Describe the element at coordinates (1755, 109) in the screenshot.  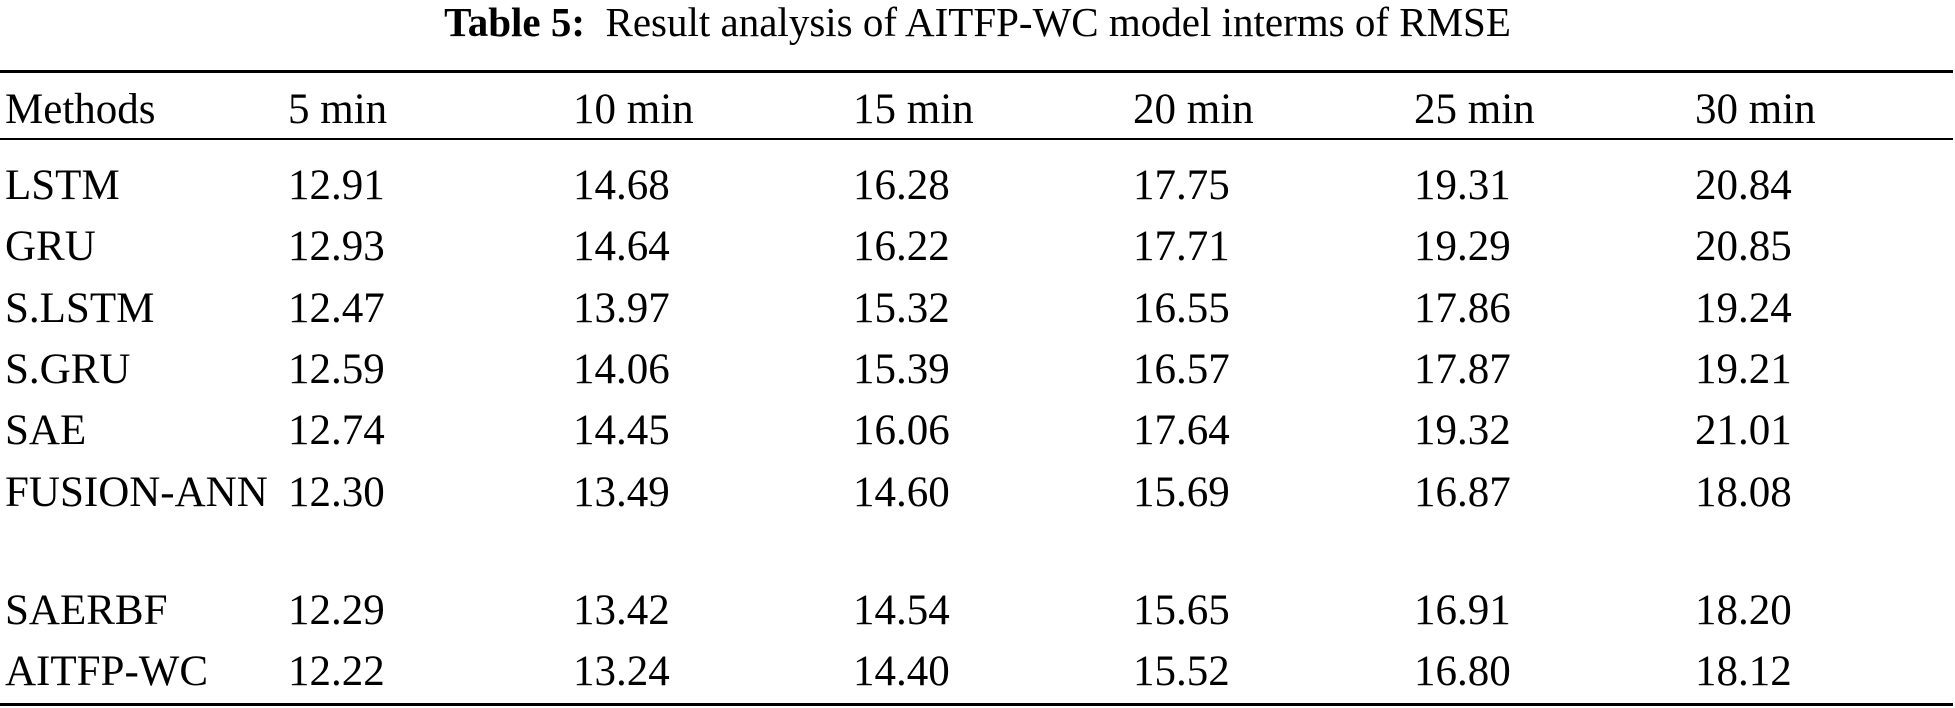
I see `header-30-min: 30 min` at that location.